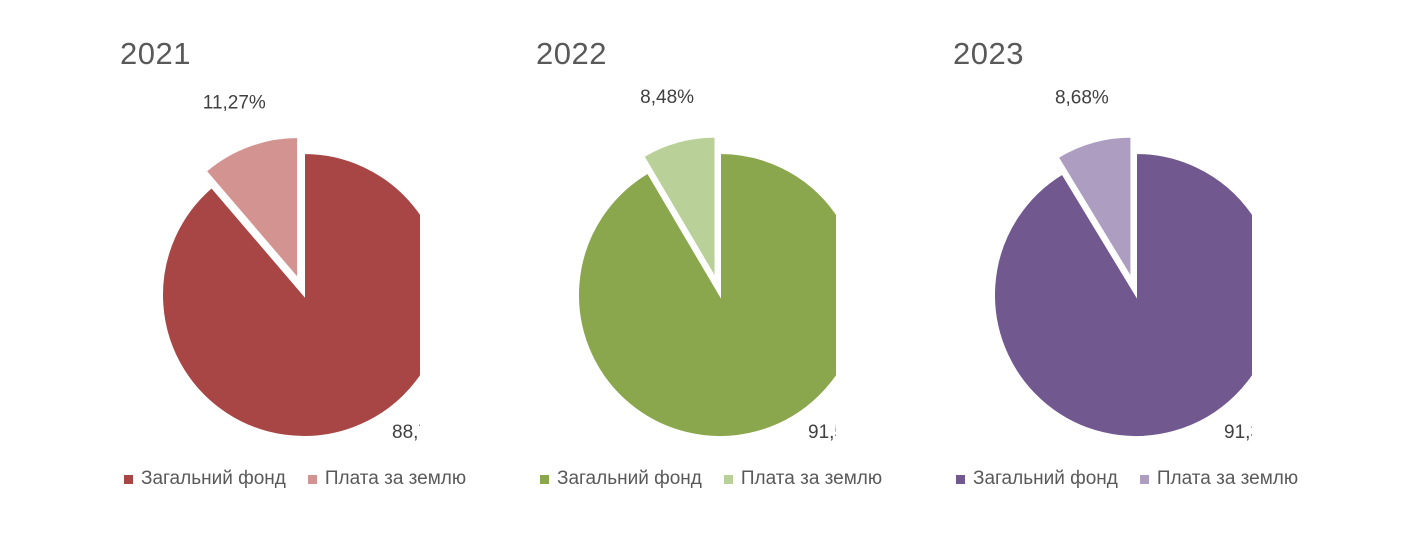  Describe the element at coordinates (1082, 97) in the screenshot. I see `data-label-exploded: 8,68%` at that location.